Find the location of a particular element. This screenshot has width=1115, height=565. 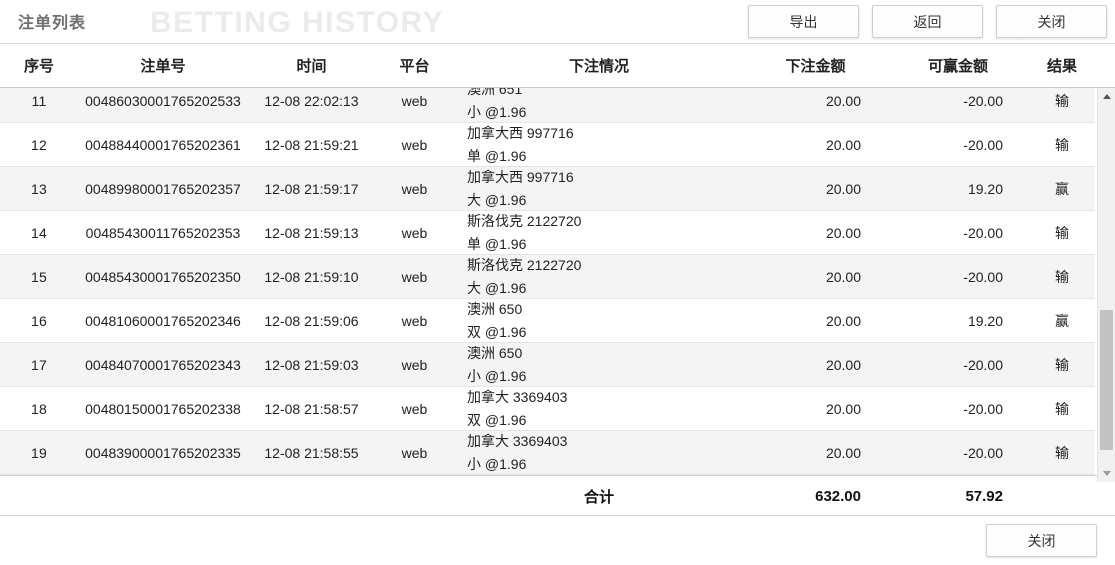

cell-bet-detail: 澳洲 650 小 @1.96 is located at coordinates (599, 364).